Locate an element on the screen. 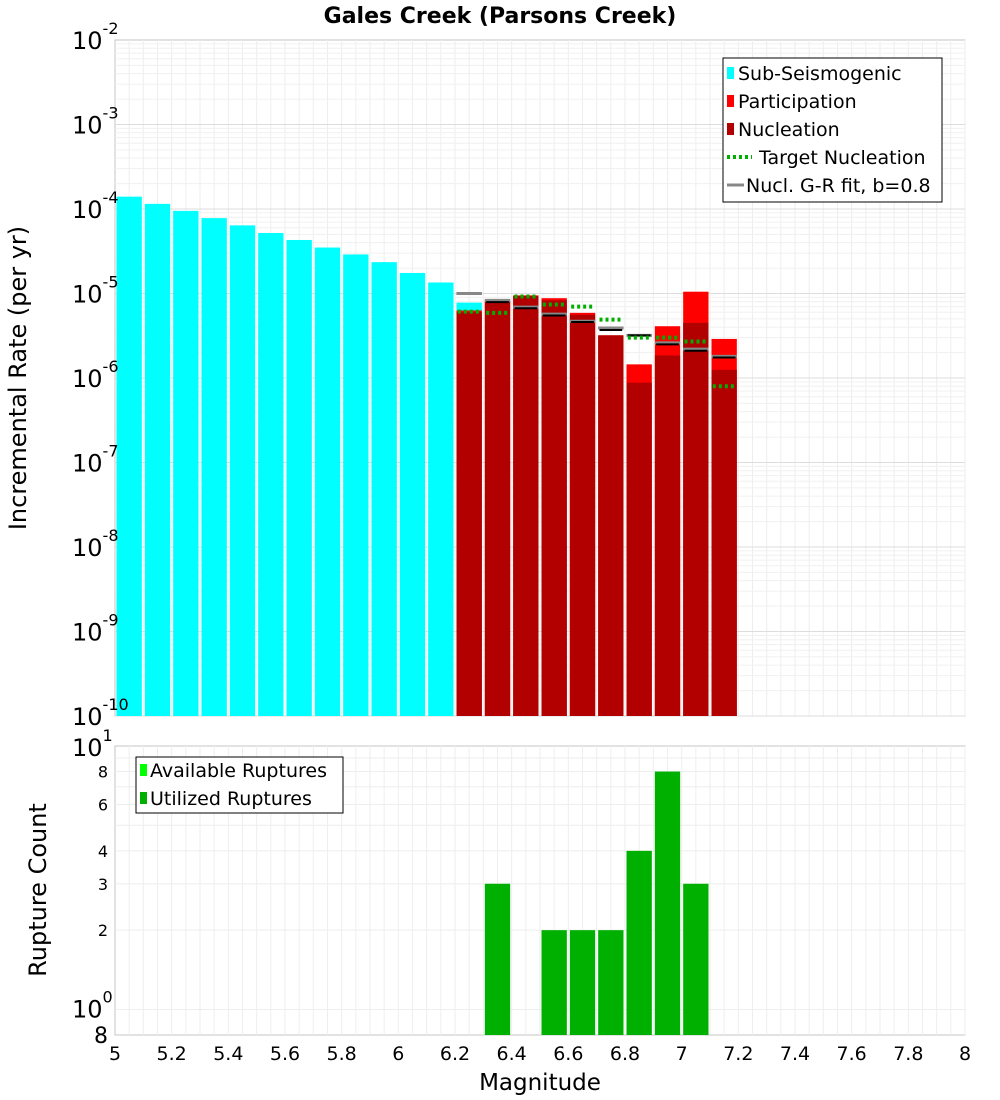 Image resolution: width=1000 pixels, height=1100 pixels. count-legend: Available Ruptures Utilized Ruptures is located at coordinates (239, 785).